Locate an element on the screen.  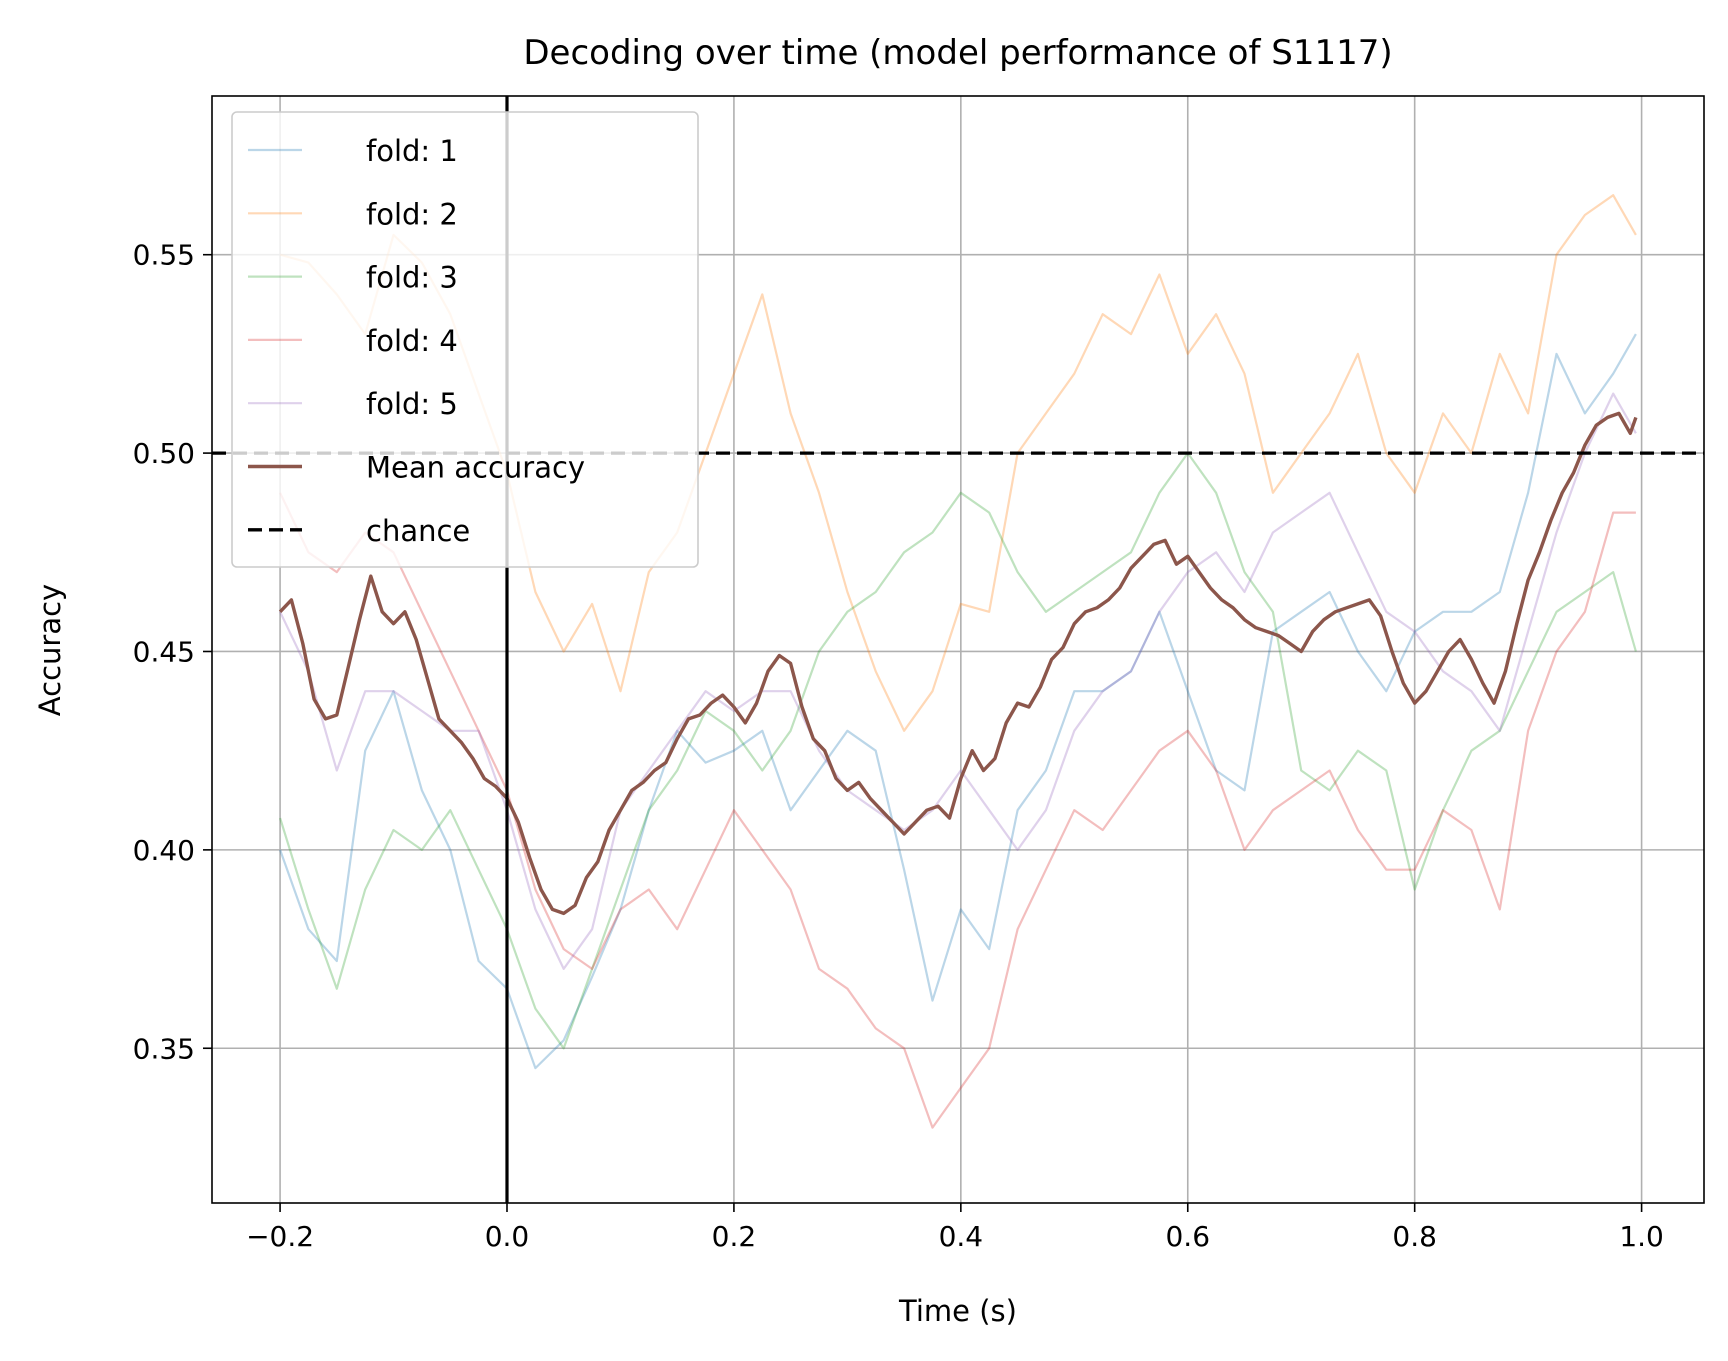
x-tick-label: −0.2 is located at coordinates (280, 1236).